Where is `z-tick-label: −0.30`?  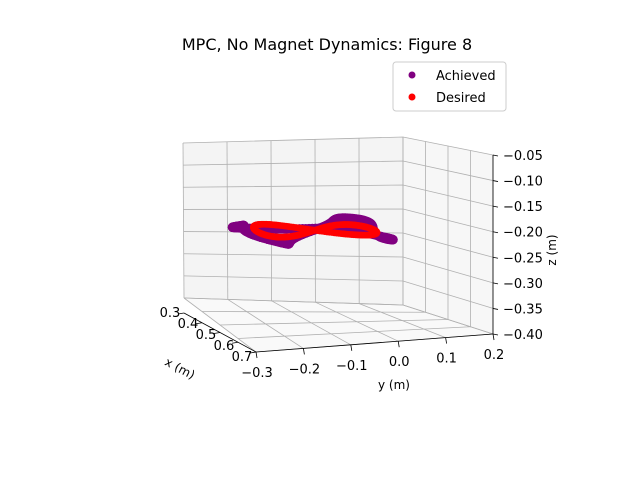
z-tick-label: −0.30 is located at coordinates (523, 284).